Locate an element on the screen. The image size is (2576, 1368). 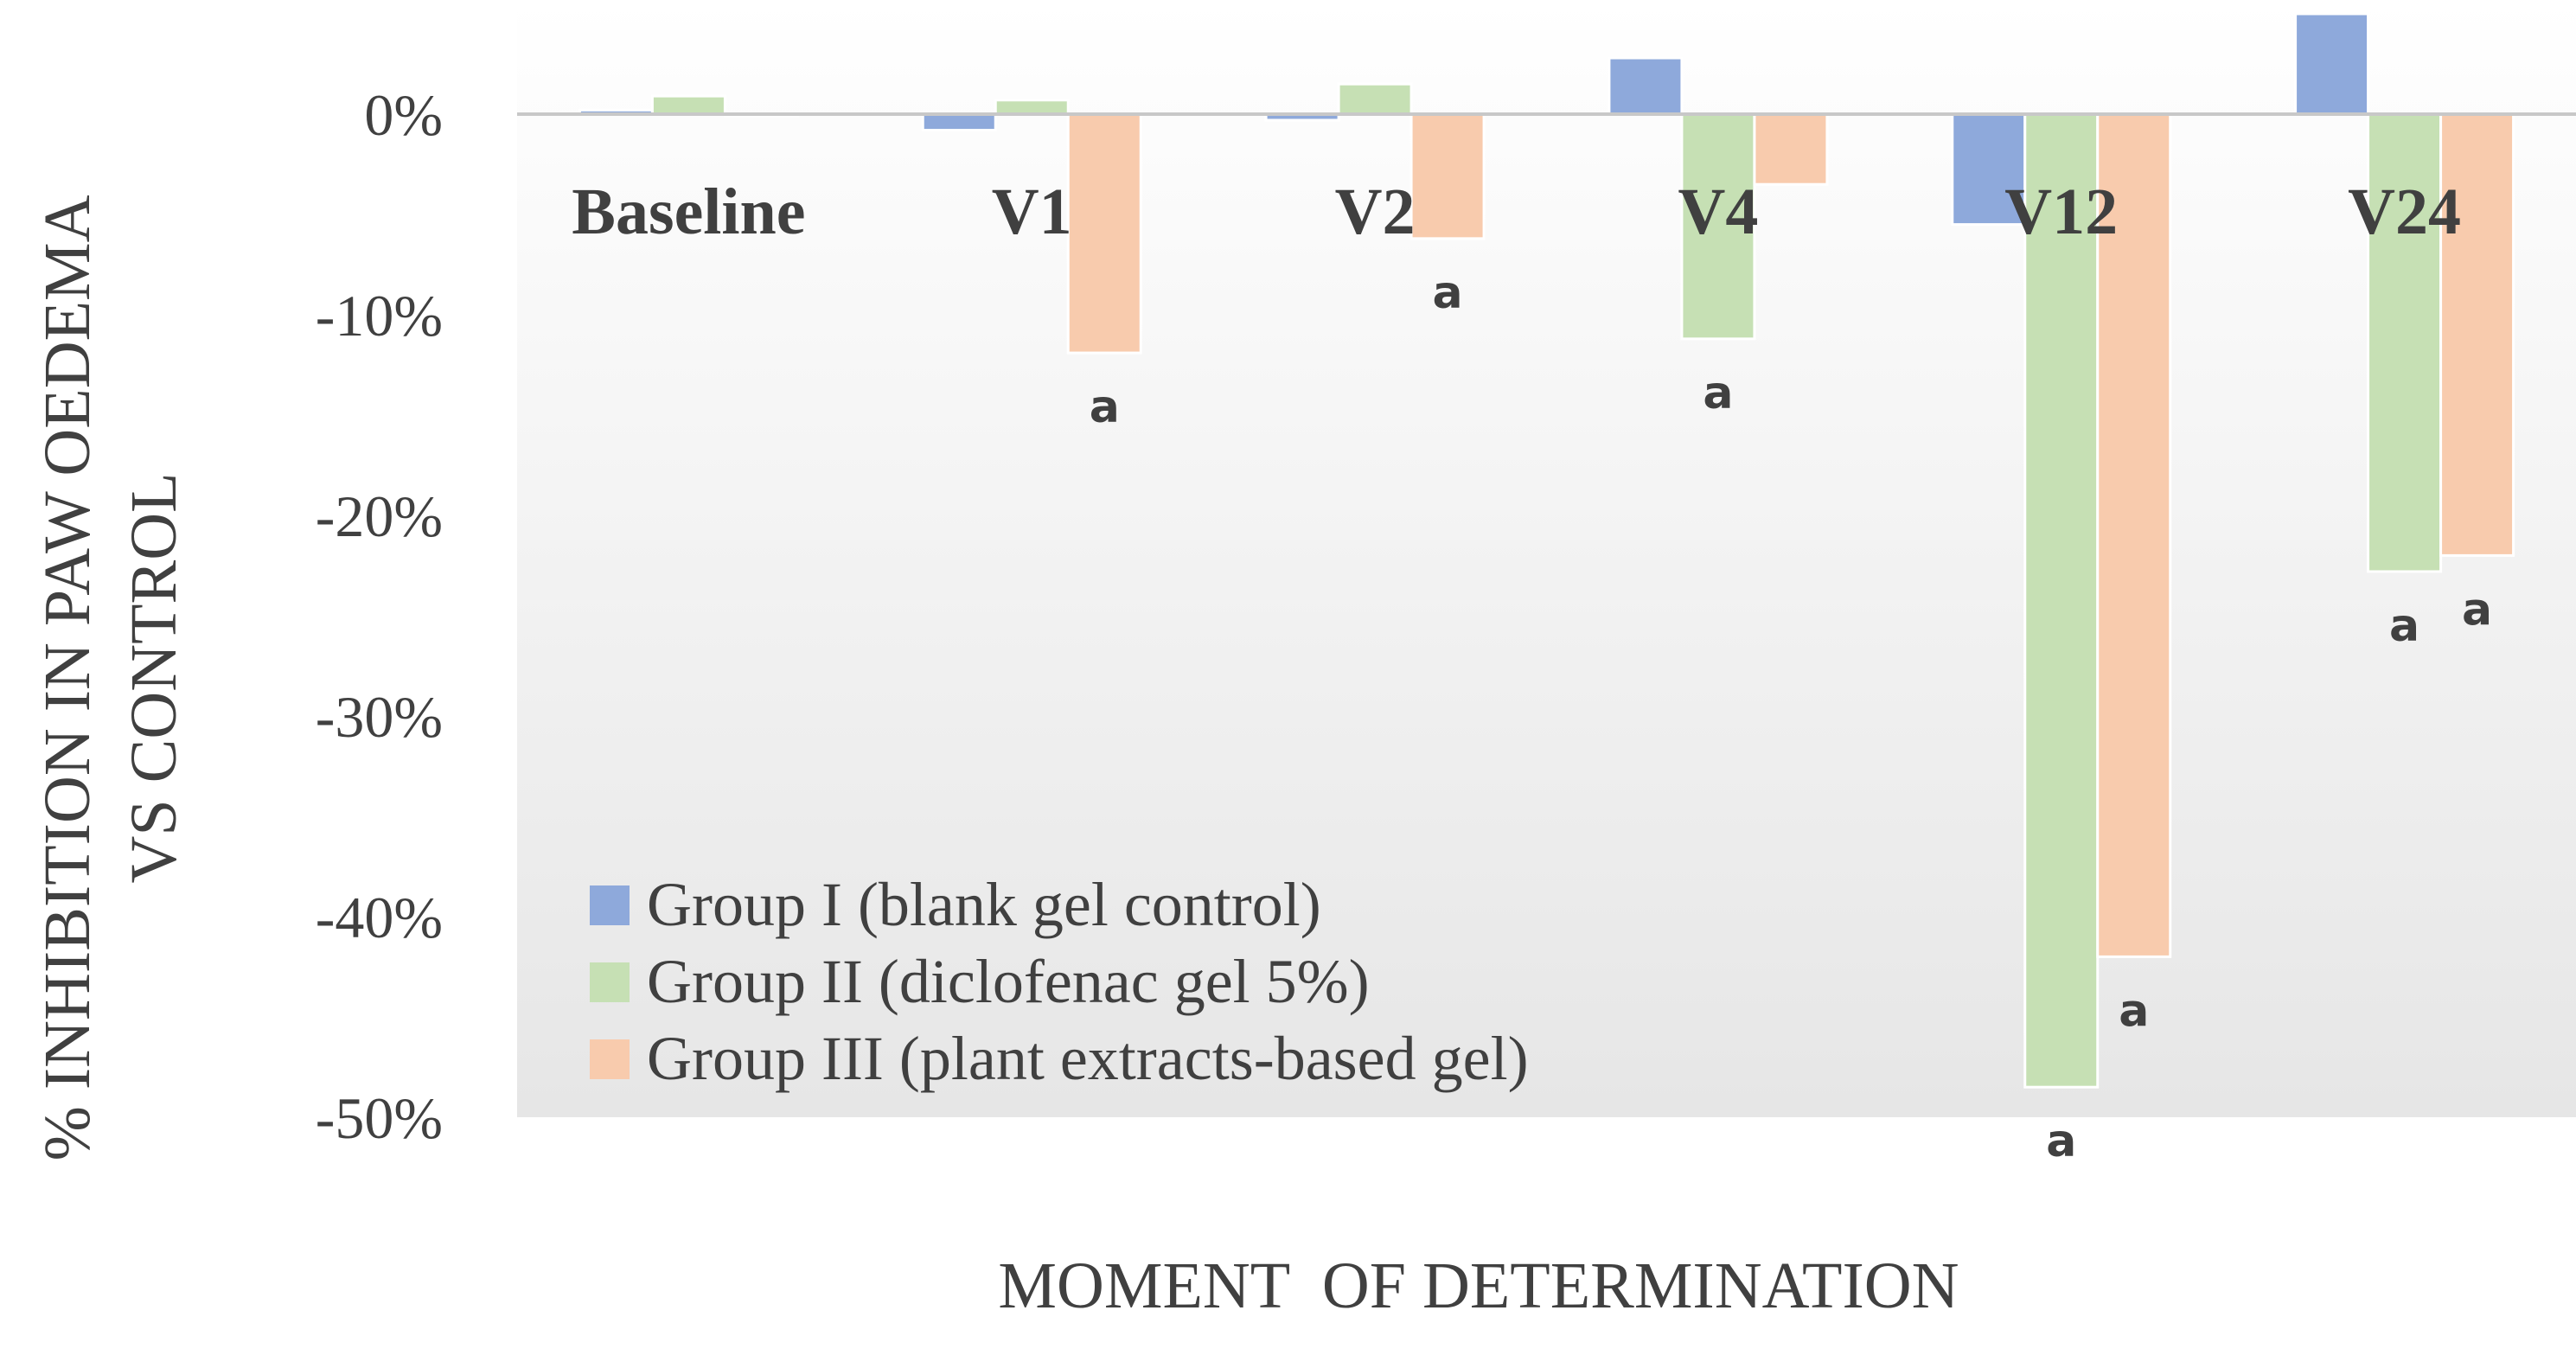
y-tick-label: -20% is located at coordinates (379, 516).